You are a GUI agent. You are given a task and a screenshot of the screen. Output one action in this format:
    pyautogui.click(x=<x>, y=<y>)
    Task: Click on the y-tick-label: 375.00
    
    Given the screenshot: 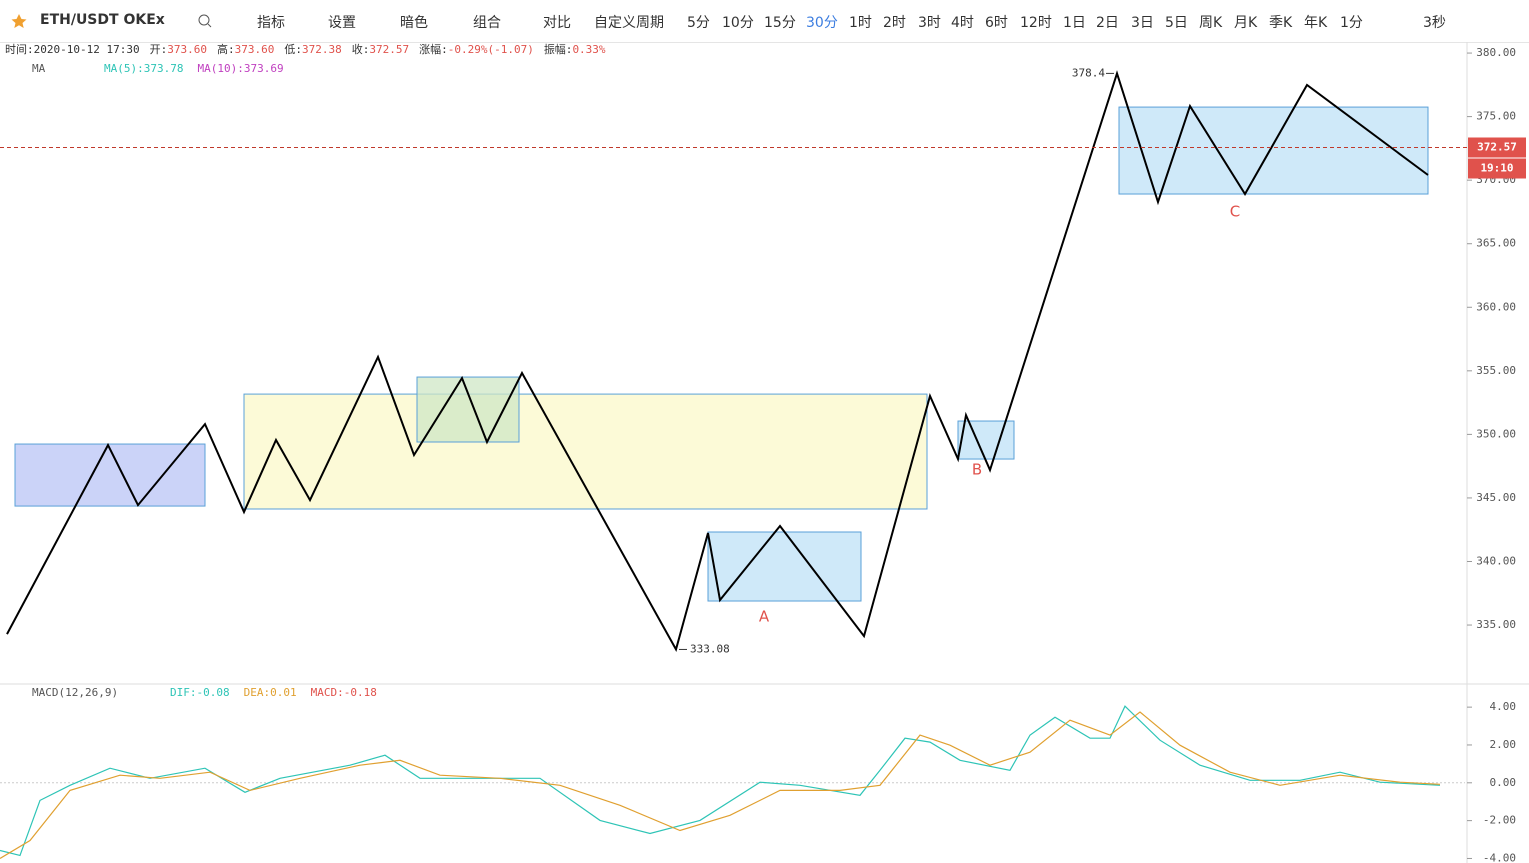 What is the action you would take?
    pyautogui.click(x=1496, y=116)
    